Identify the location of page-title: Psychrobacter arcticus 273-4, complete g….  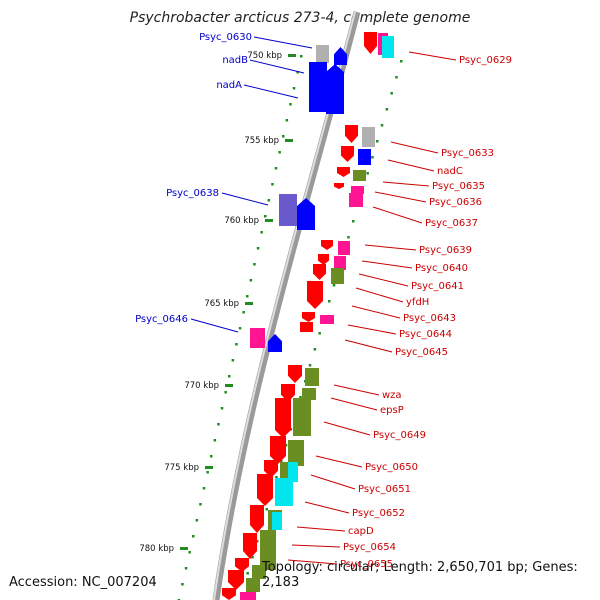
(300, 18).